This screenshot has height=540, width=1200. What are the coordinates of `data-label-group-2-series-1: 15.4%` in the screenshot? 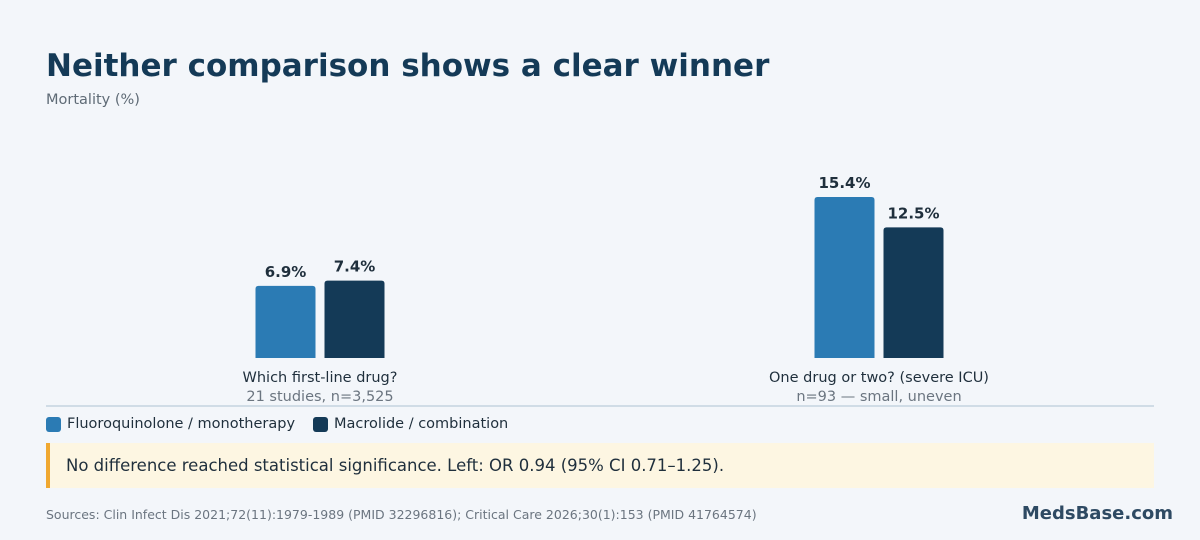 It's located at (844, 183).